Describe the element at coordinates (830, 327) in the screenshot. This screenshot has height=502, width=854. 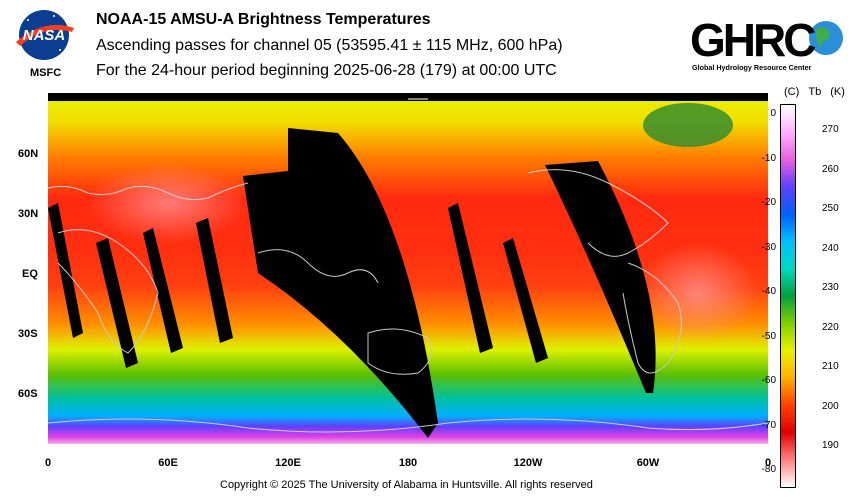
I see `colorbar-kelvin-tick: 220` at that location.